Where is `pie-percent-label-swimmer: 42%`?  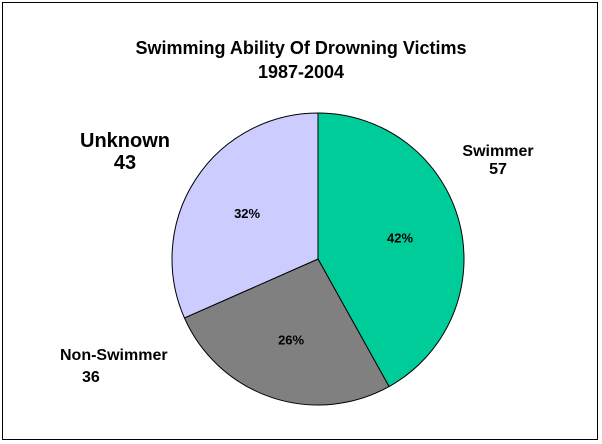
pie-percent-label-swimmer: 42% is located at coordinates (400, 238).